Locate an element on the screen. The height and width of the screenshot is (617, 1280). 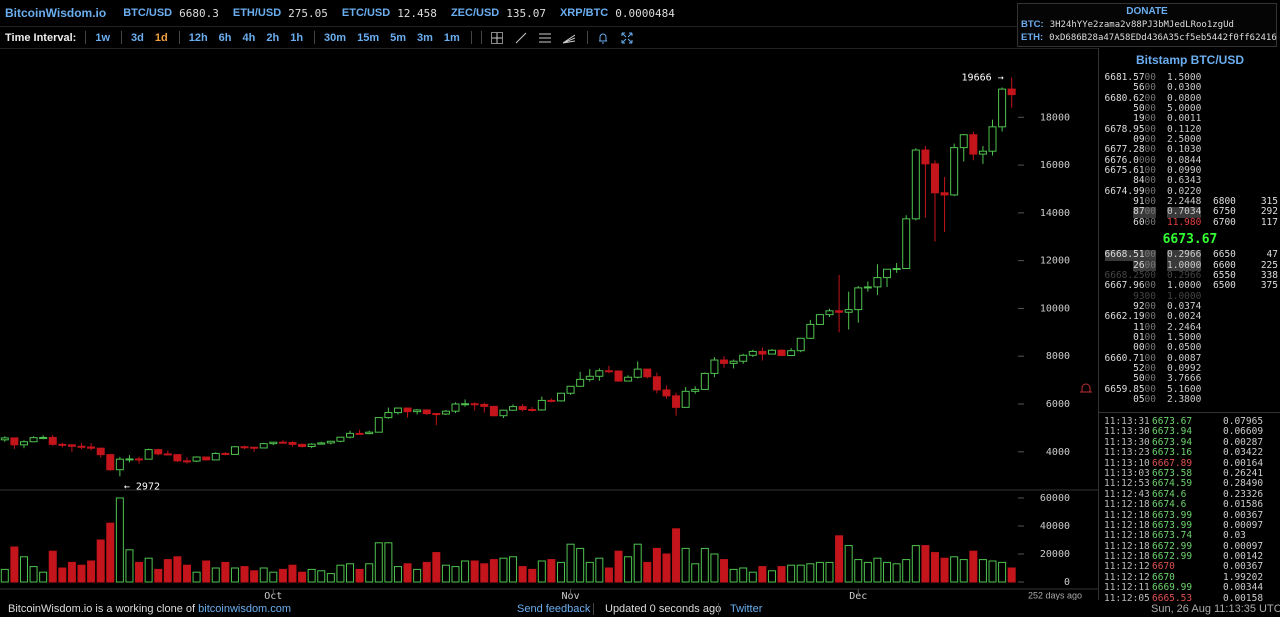
donate-address: 3H24hYYe2zama2v88PJ3bMJedLRoo1zgUd is located at coordinates (1141, 25).